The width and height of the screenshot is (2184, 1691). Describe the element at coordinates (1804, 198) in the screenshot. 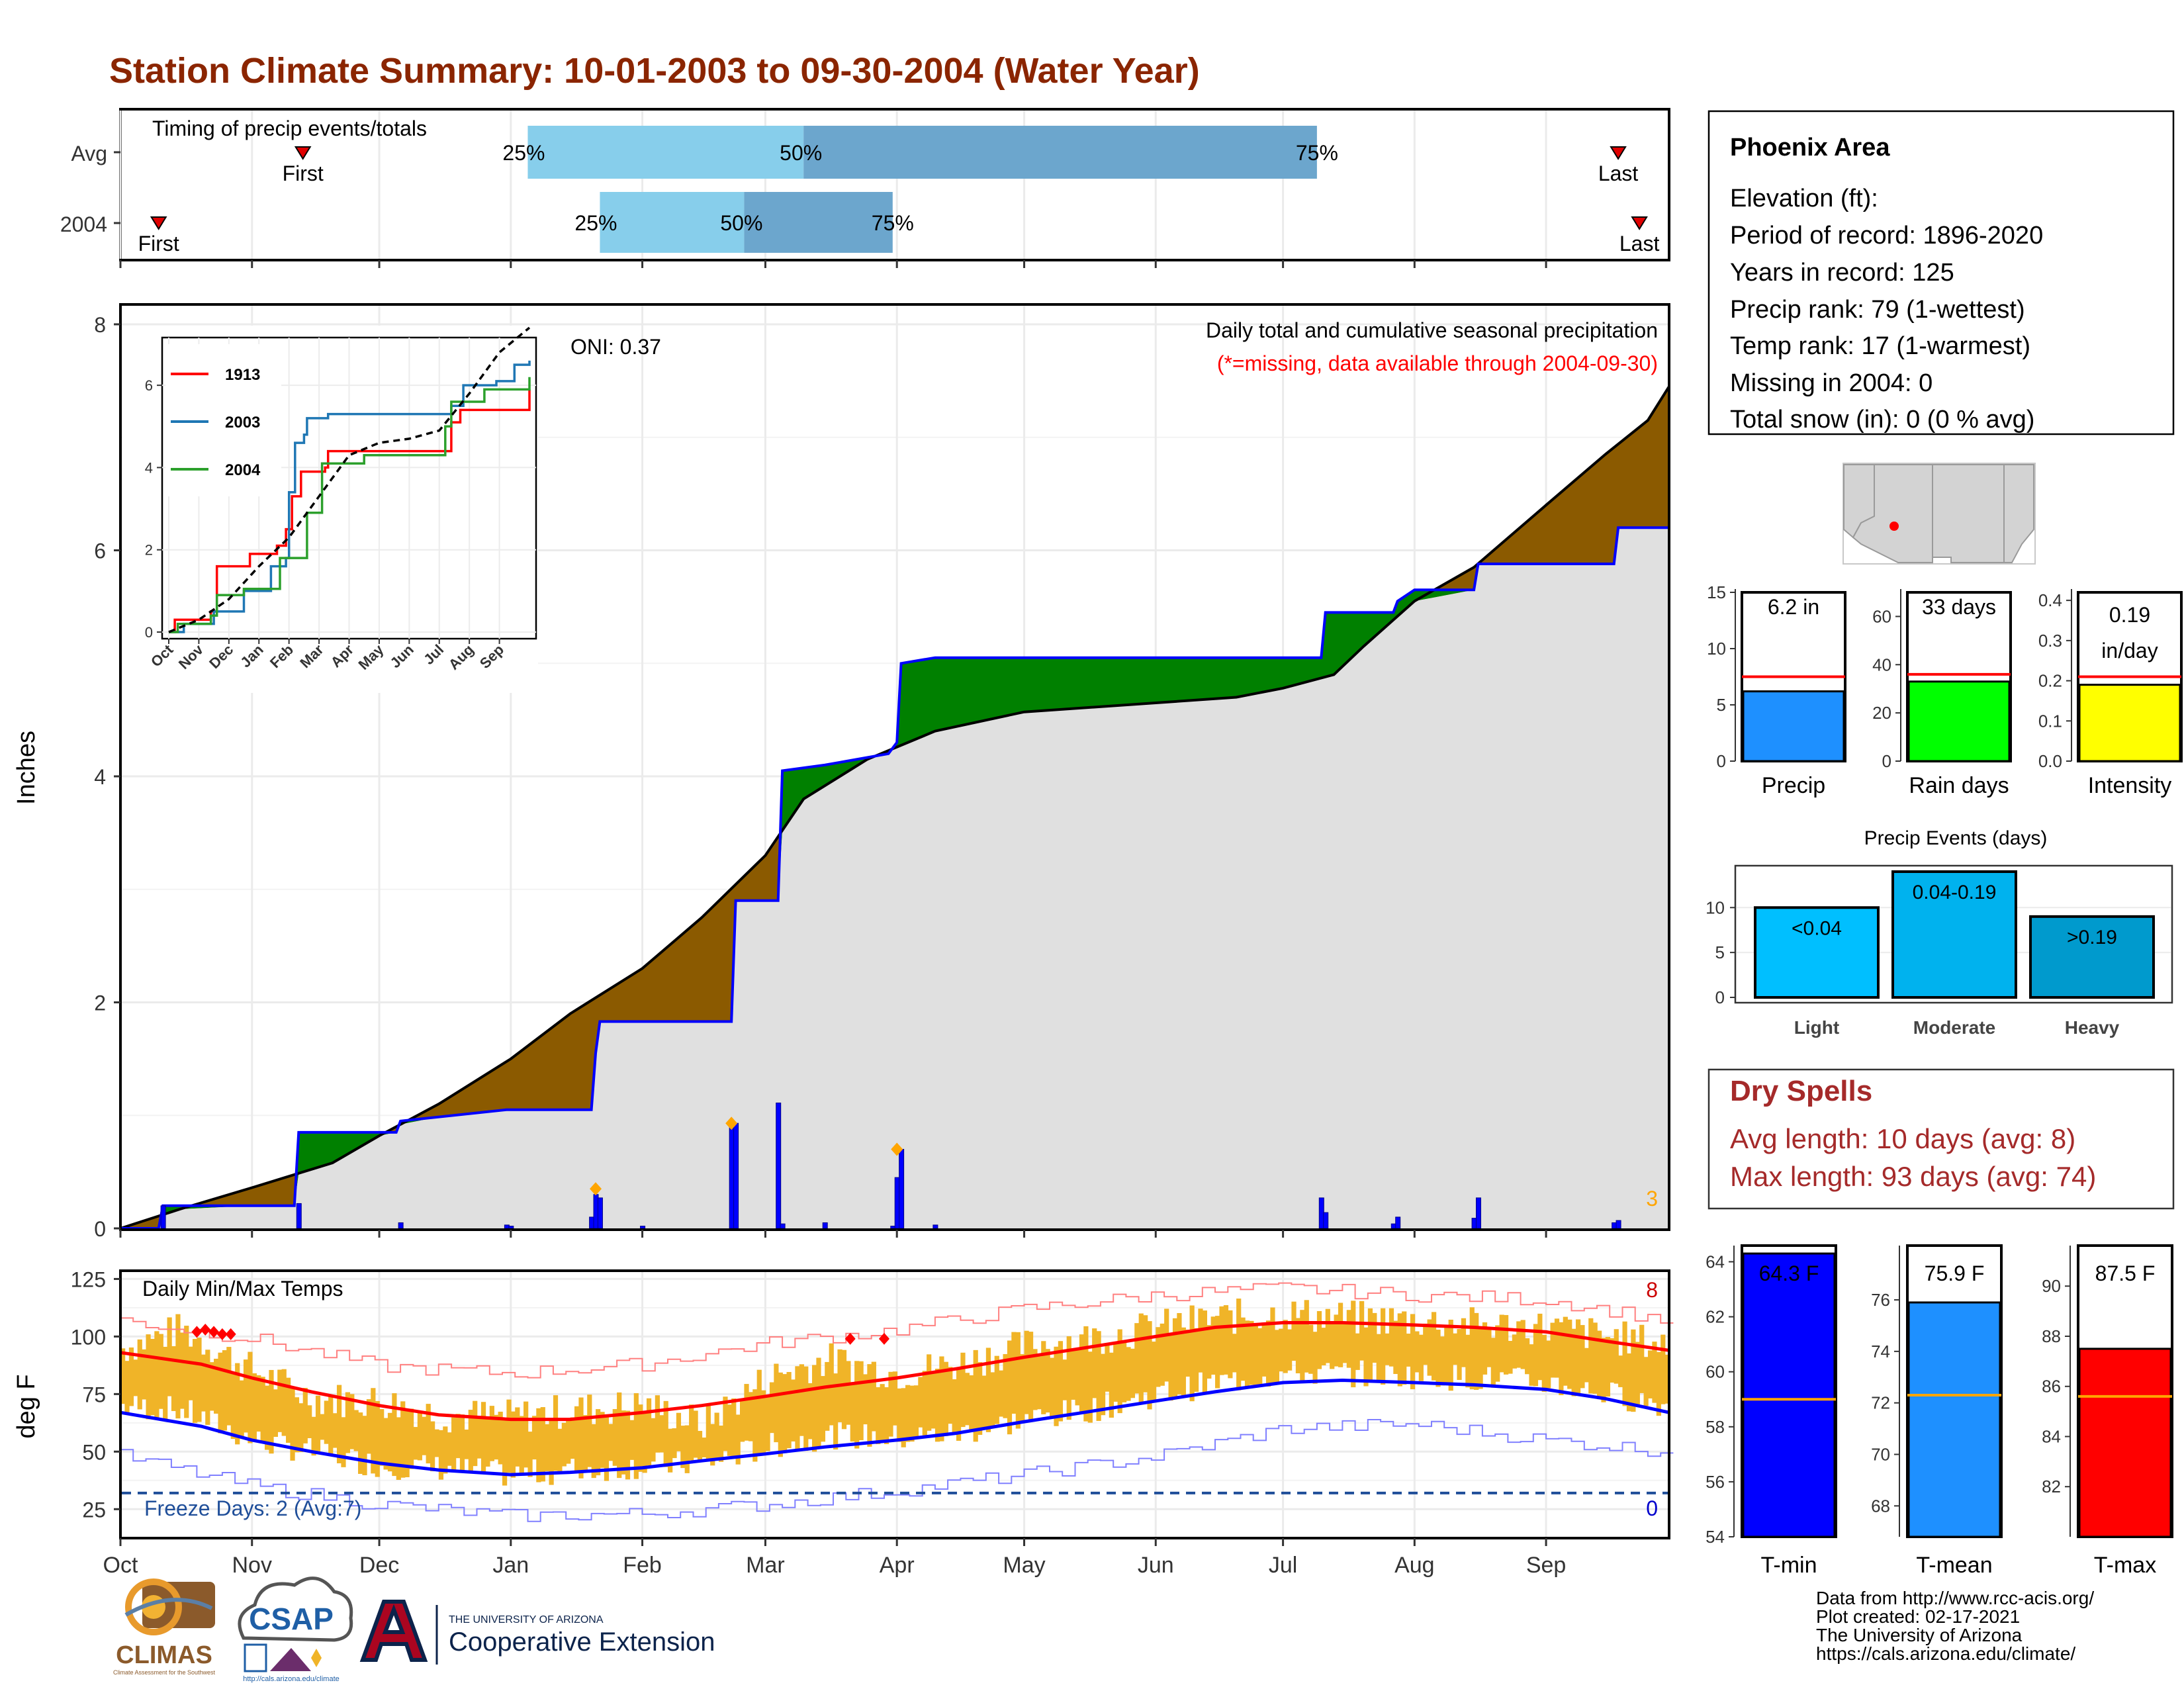

I see `station-line-elevation: Elevation (ft):` at that location.